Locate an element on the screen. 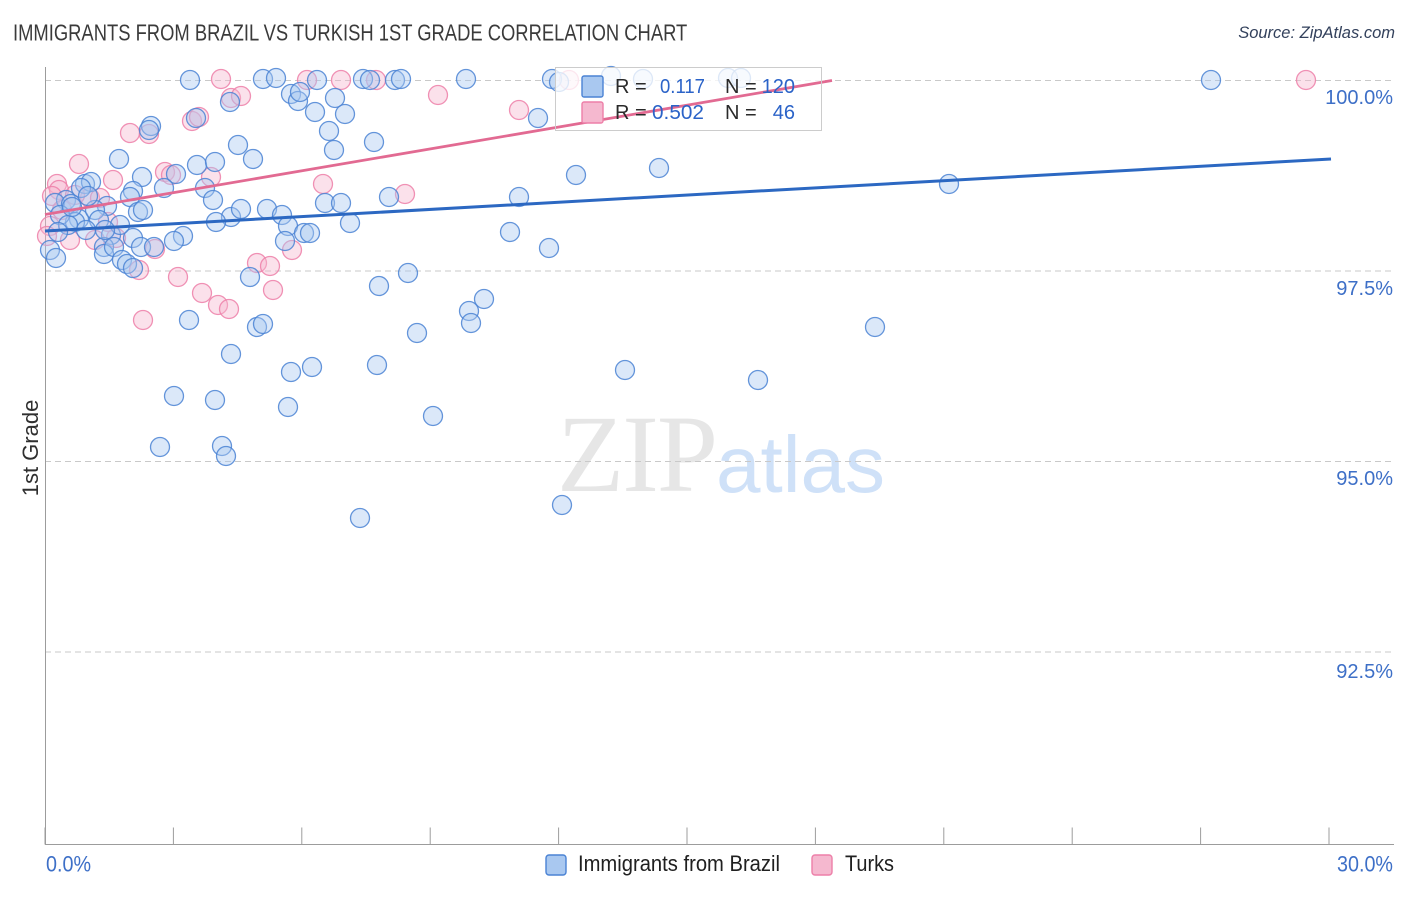 The image size is (1406, 897). svg-text: atlas is located at coordinates (800, 464).